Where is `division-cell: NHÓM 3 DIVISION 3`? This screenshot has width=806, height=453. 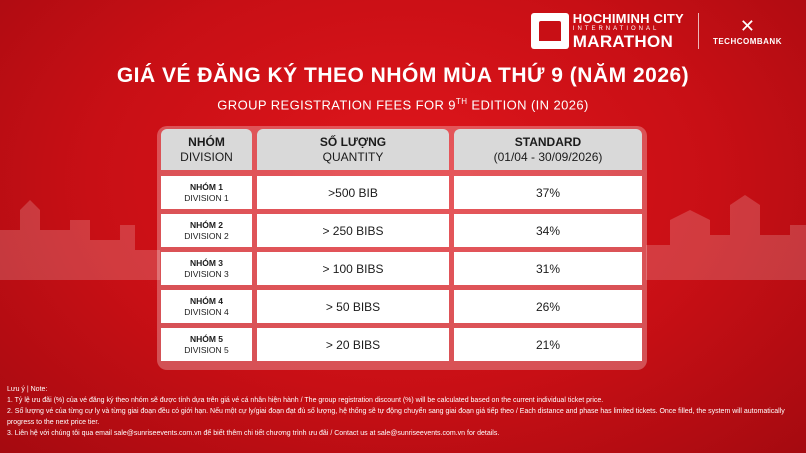
division-cell: NHÓM 3 DIVISION 3 is located at coordinates (206, 268).